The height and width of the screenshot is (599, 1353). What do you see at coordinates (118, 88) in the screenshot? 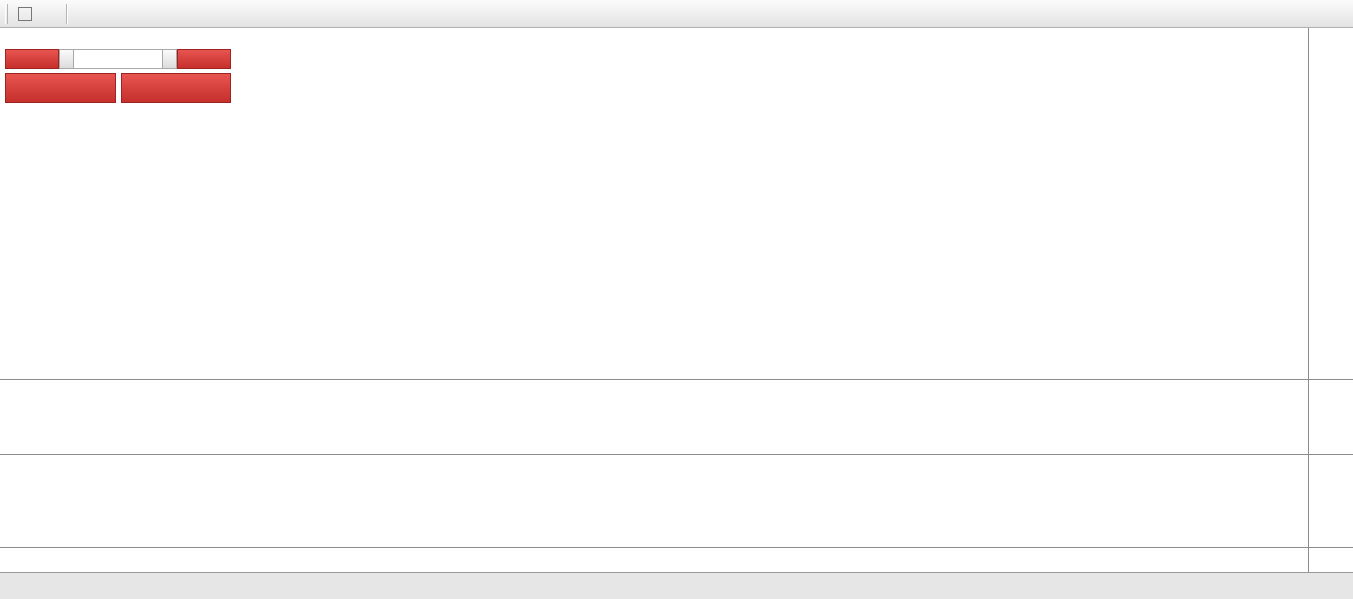
I see `quote-boxes-row` at bounding box center [118, 88].